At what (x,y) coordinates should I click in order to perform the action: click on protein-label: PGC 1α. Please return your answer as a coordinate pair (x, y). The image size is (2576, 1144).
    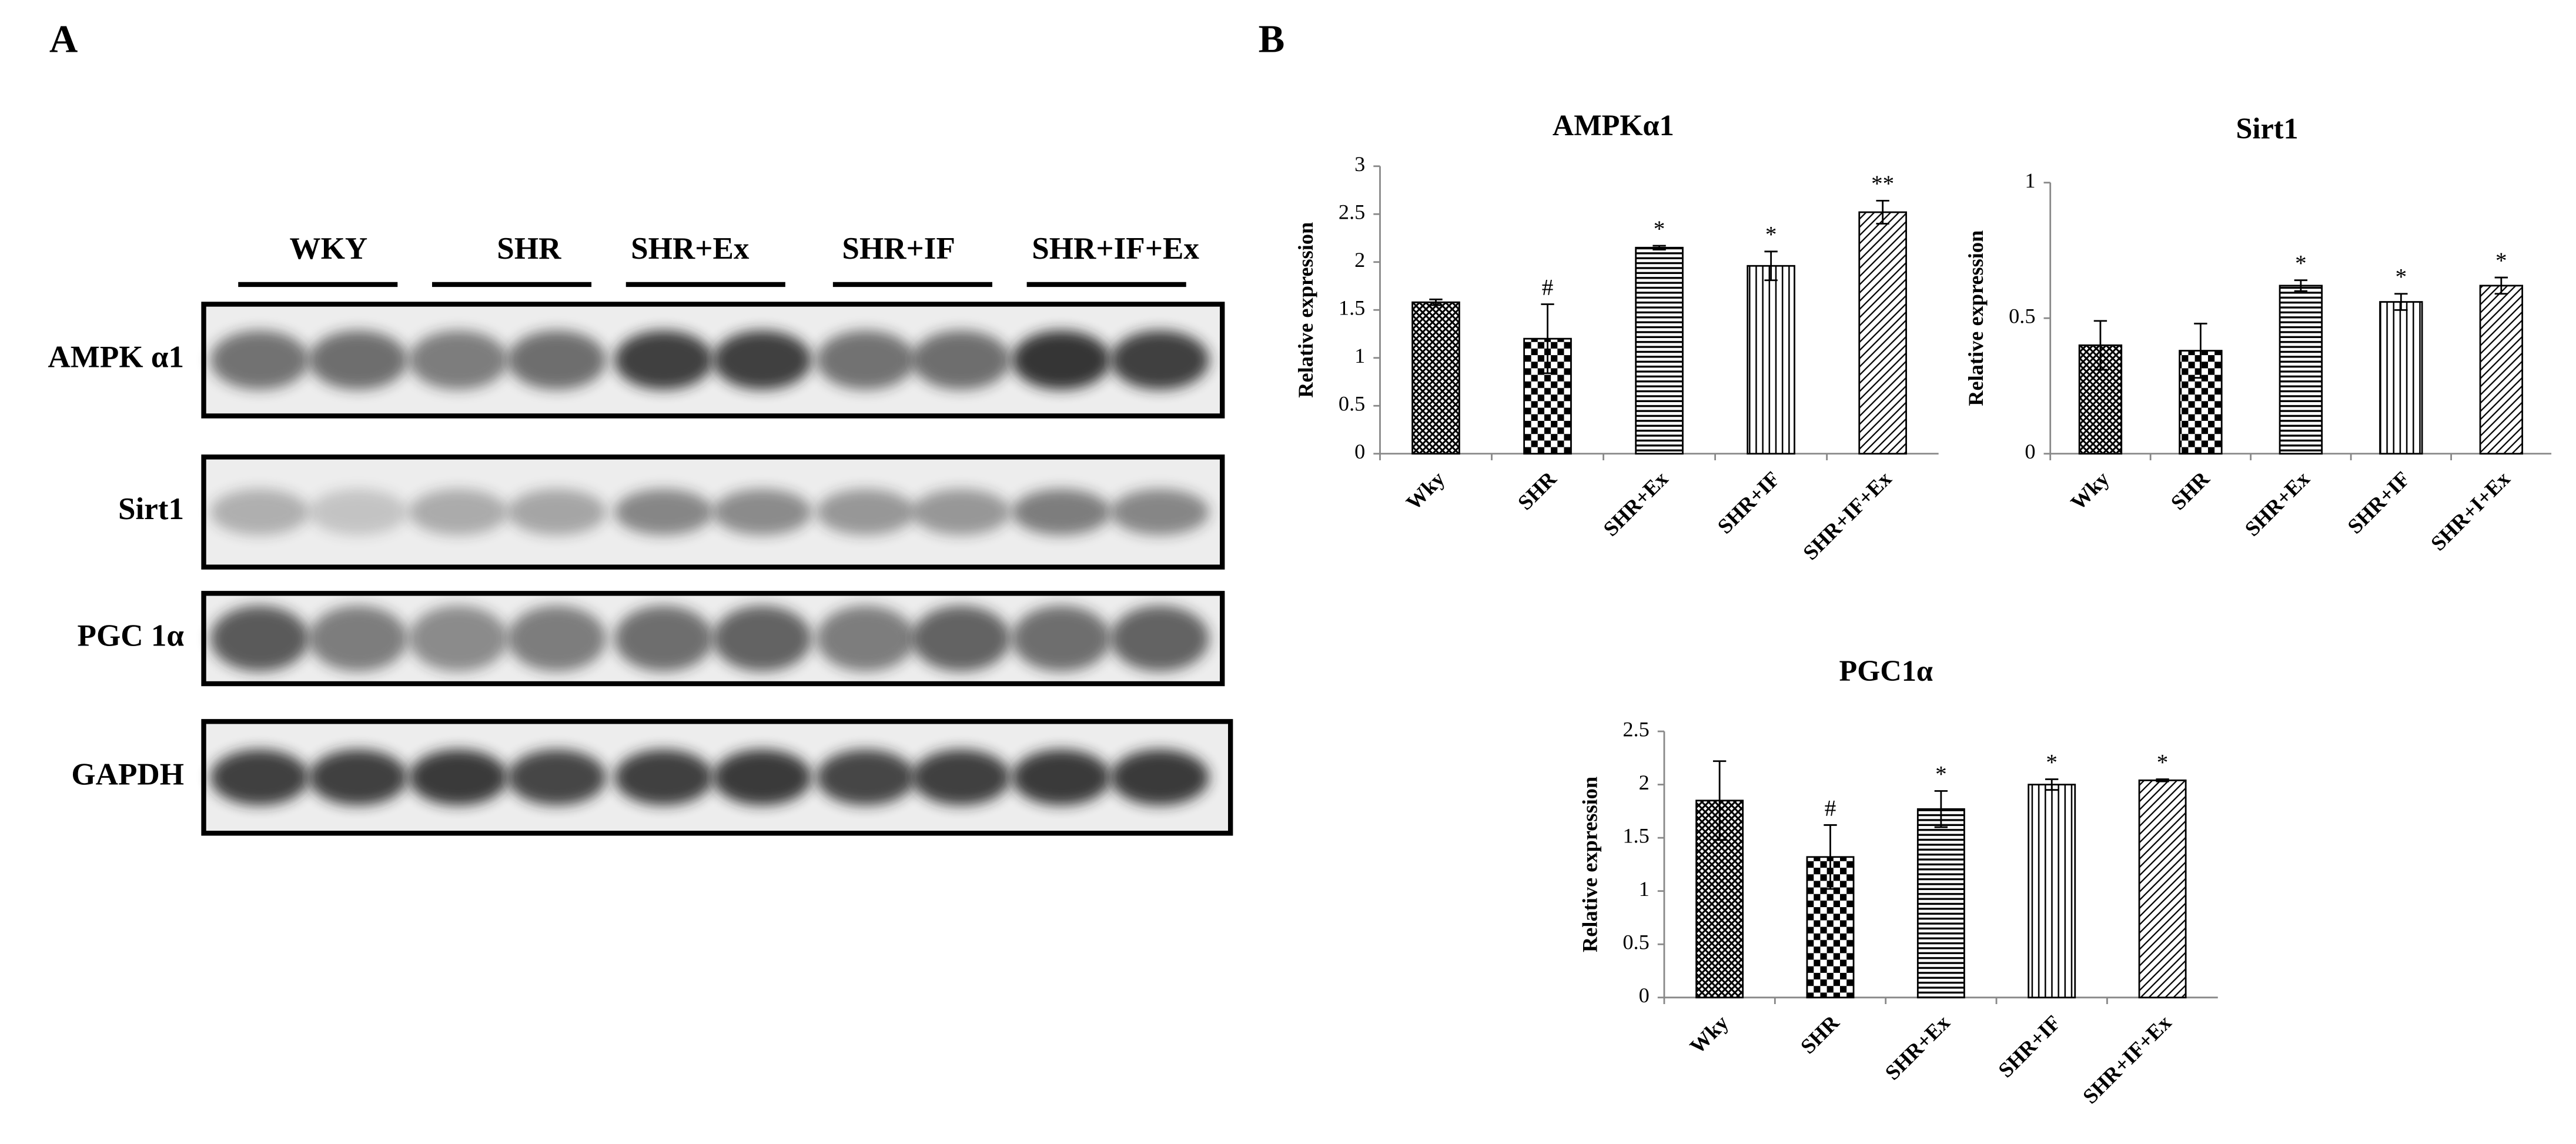
    Looking at the image, I should click on (131, 635).